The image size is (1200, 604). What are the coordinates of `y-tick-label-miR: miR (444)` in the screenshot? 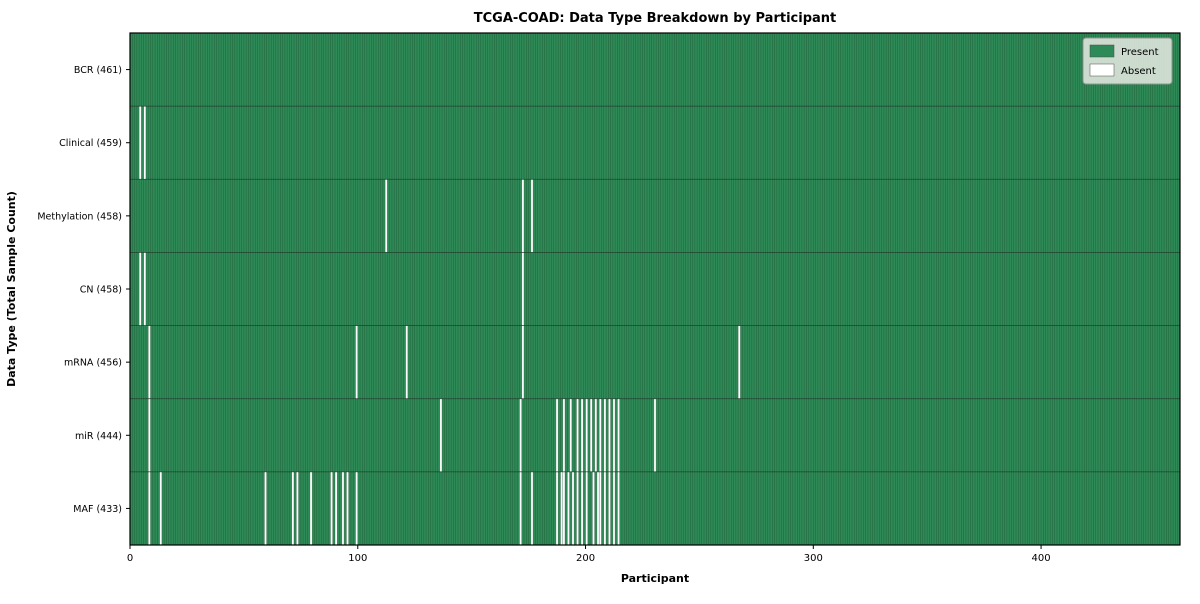 It's located at (98, 436).